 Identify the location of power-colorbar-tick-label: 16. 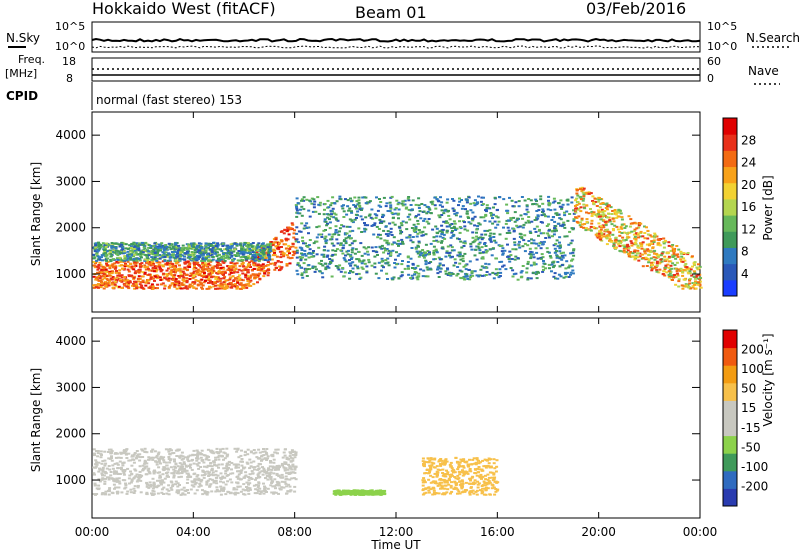
(748, 207).